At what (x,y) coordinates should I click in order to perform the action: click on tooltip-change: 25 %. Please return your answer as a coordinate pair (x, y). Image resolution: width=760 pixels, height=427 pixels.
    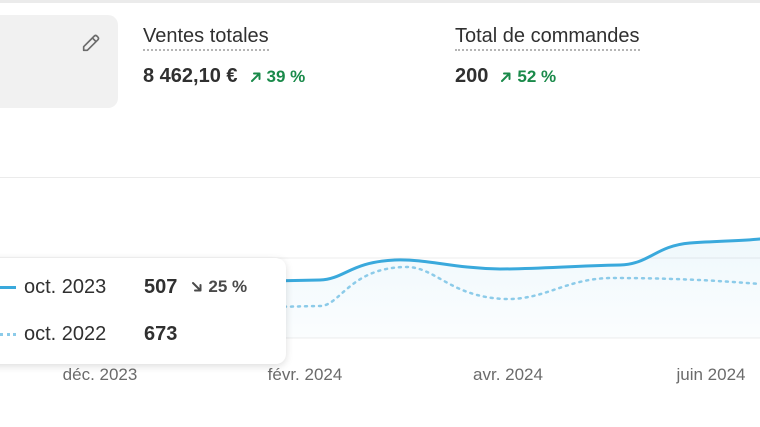
    Looking at the image, I should click on (219, 287).